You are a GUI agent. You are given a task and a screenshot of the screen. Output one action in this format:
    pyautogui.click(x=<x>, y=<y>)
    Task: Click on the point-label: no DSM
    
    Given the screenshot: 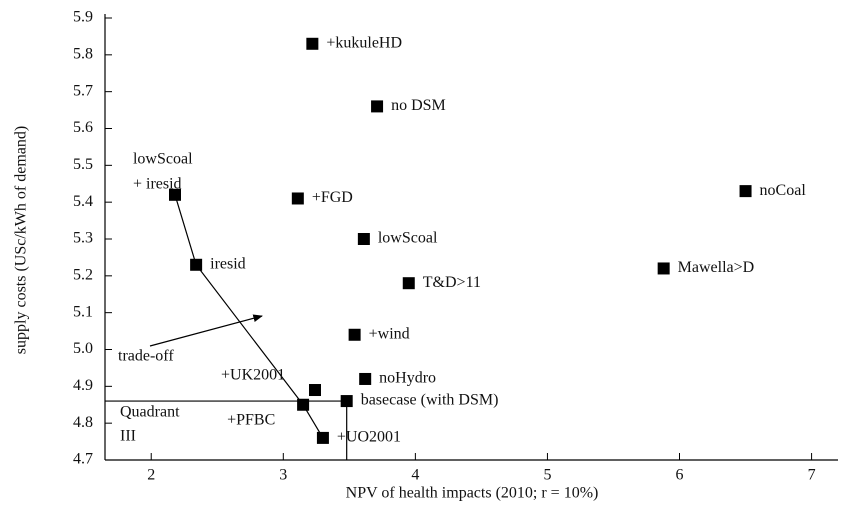 What is the action you would take?
    pyautogui.click(x=418, y=105)
    